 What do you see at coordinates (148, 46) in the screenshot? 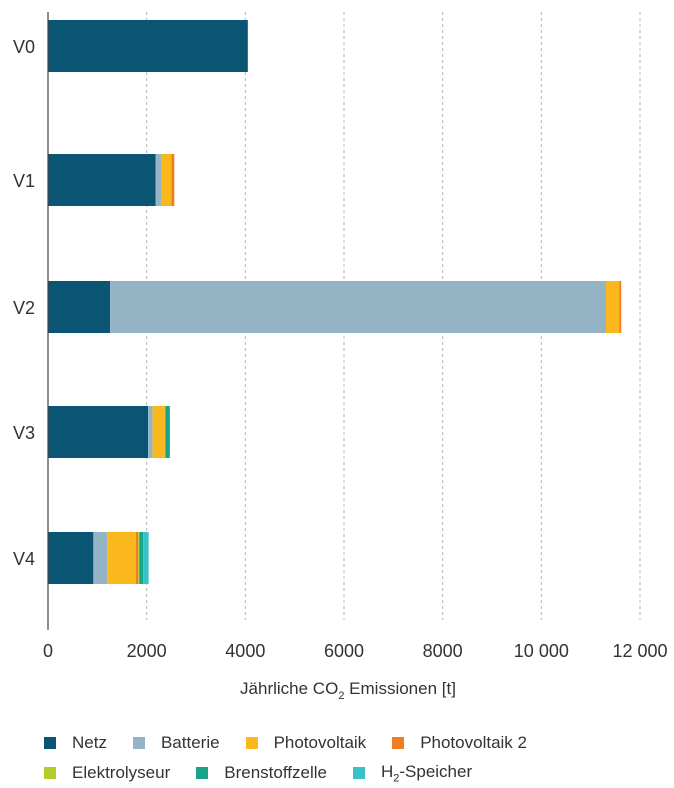
I see `bar-V0-netz` at bounding box center [148, 46].